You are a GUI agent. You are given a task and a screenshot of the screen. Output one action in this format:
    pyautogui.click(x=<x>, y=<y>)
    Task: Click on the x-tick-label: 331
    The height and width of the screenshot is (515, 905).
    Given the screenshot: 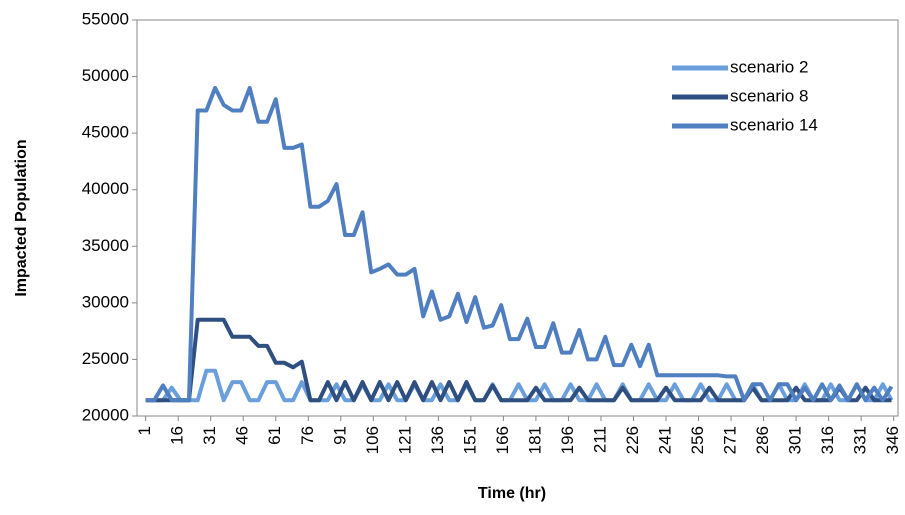 What is the action you would take?
    pyautogui.click(x=860, y=440)
    